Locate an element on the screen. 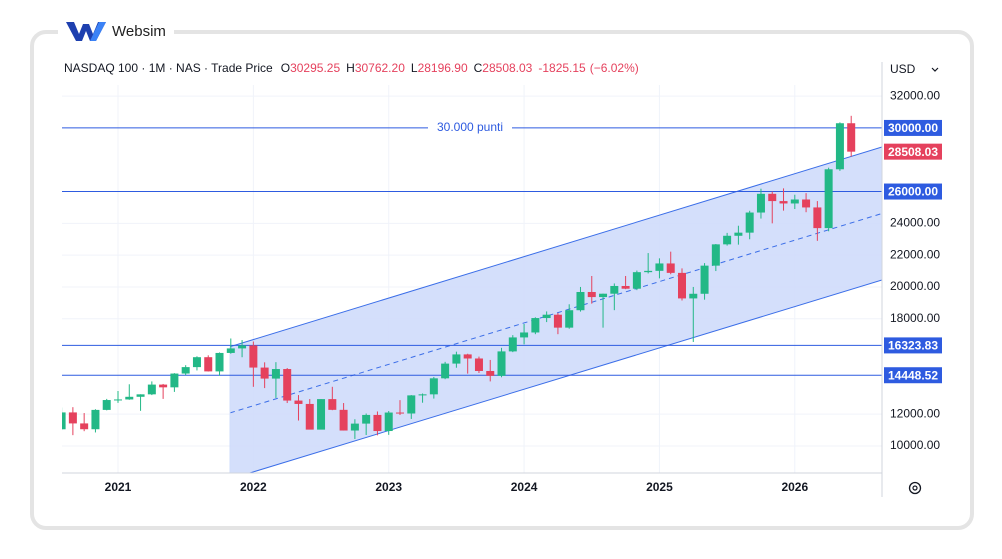 This screenshot has width=1002, height=559. symbol-title: NASDAQ 100 · 1M · NAS · Trade Price is located at coordinates (168, 68).